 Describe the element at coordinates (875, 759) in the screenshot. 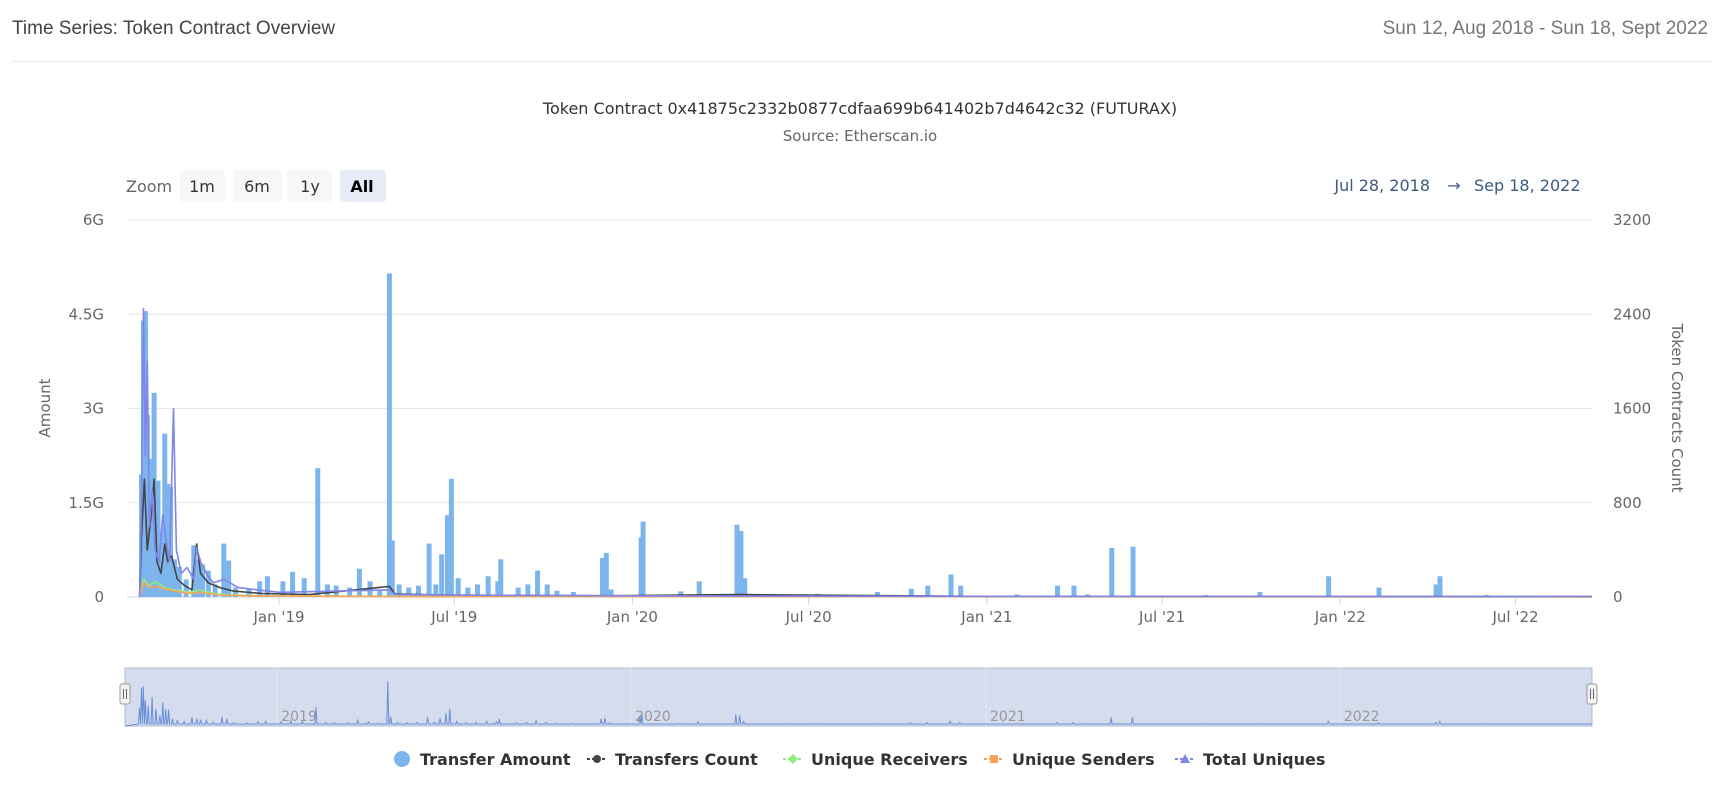

I see `legend-item-unique-receivers: Unique Receivers` at that location.